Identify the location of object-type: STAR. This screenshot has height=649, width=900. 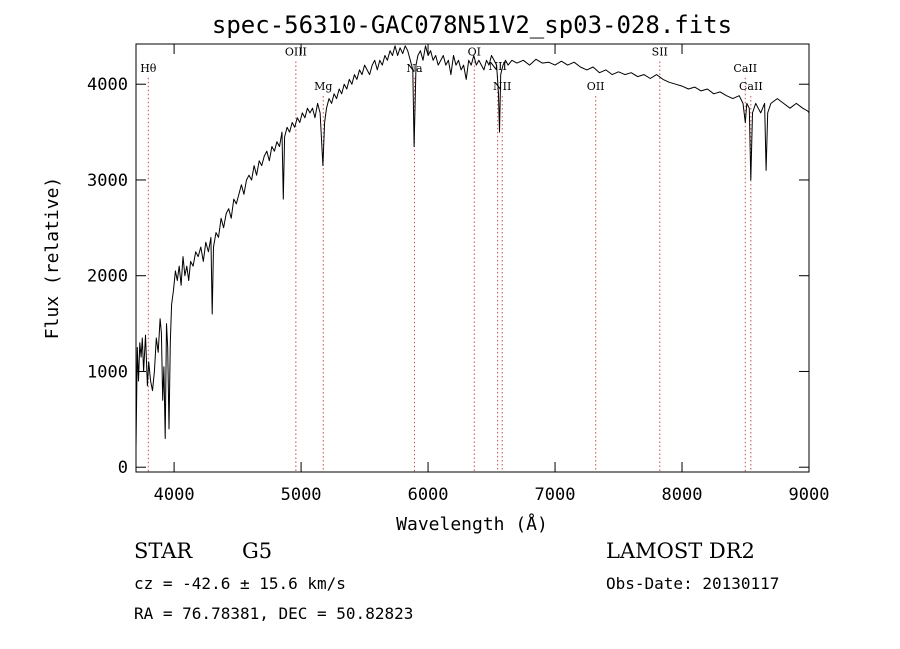
(163, 551).